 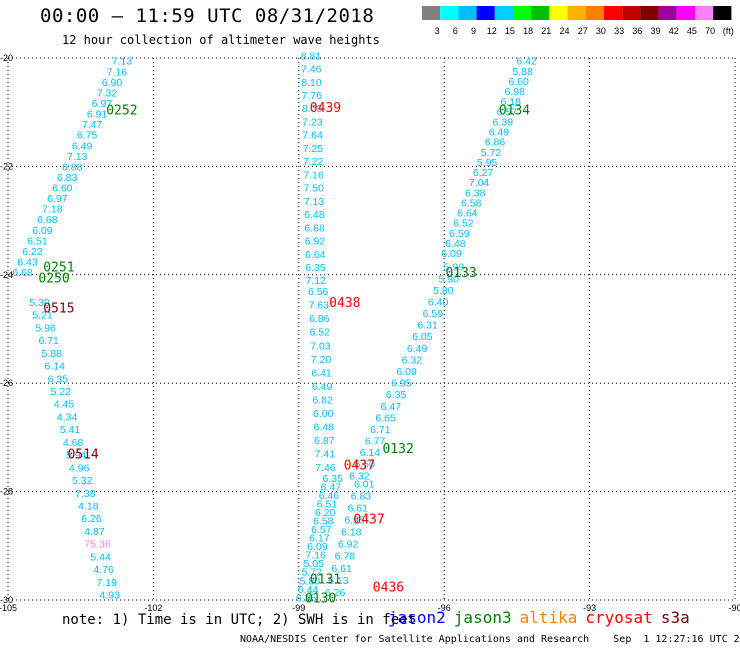 I want to click on wave-height-value: 6.20, so click(x=325, y=513).